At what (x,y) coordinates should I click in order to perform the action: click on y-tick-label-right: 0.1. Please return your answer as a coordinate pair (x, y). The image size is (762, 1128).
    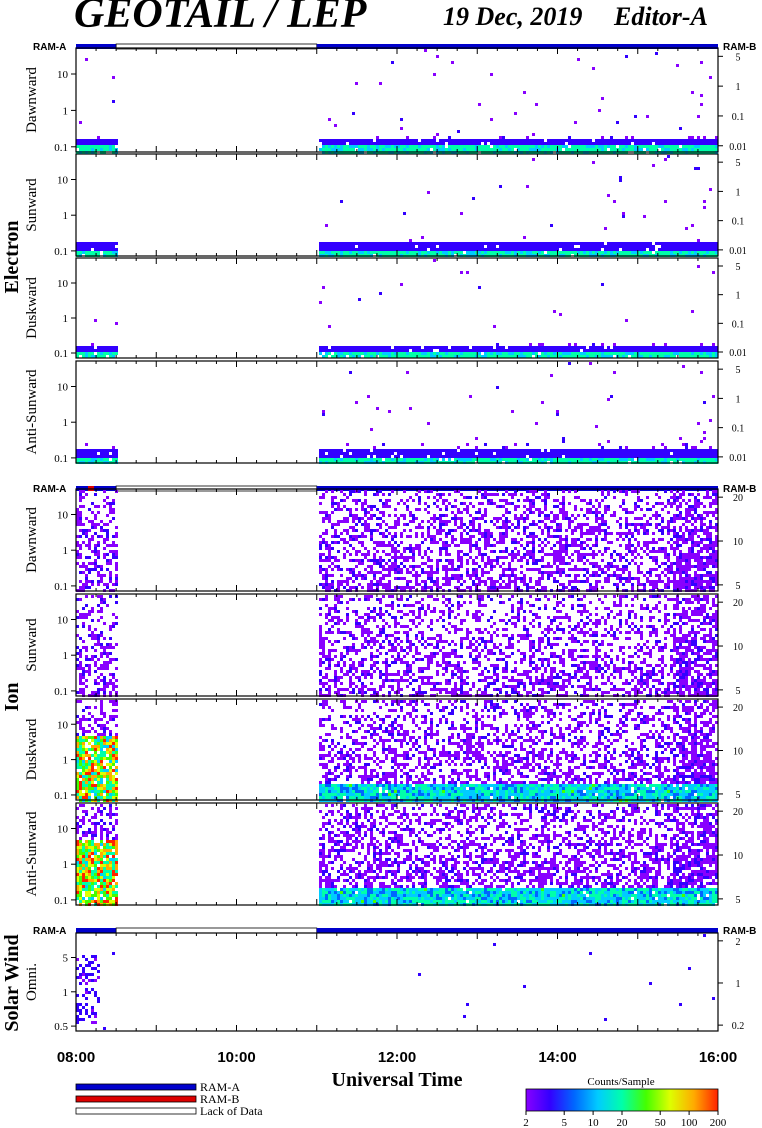
    Looking at the image, I should click on (738, 117).